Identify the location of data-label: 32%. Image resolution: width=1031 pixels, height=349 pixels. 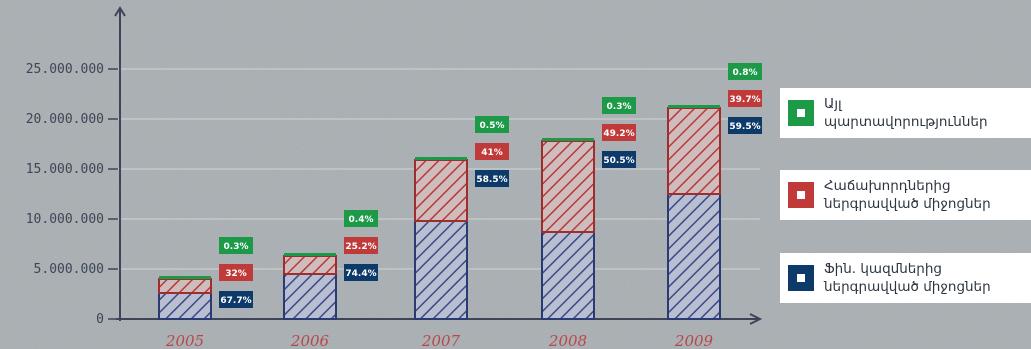
(236, 274).